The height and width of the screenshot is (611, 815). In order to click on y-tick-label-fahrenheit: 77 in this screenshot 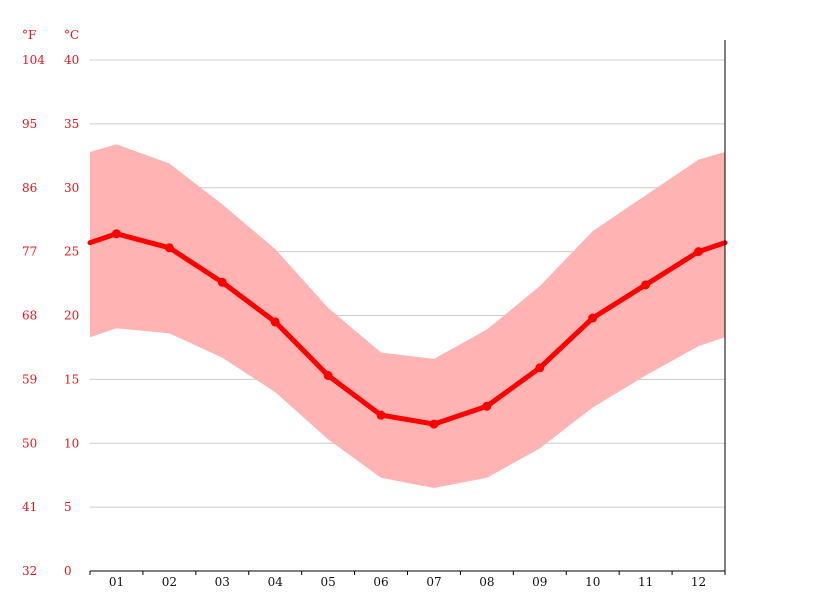, I will do `click(29, 252)`.